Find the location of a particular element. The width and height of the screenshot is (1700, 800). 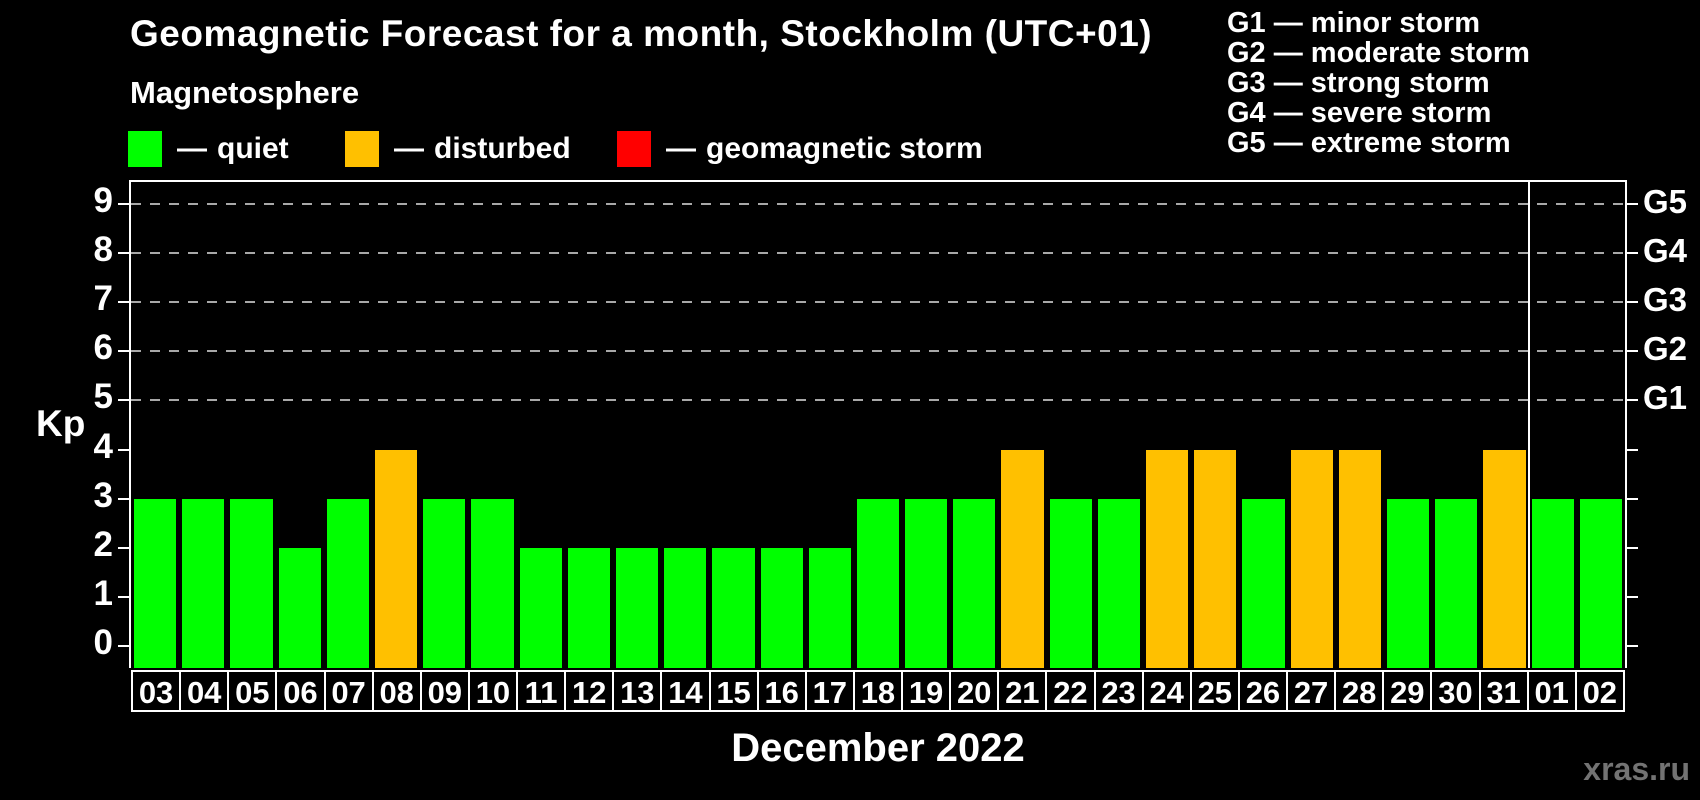

x-axis-title: December 2022 is located at coordinates (878, 748).